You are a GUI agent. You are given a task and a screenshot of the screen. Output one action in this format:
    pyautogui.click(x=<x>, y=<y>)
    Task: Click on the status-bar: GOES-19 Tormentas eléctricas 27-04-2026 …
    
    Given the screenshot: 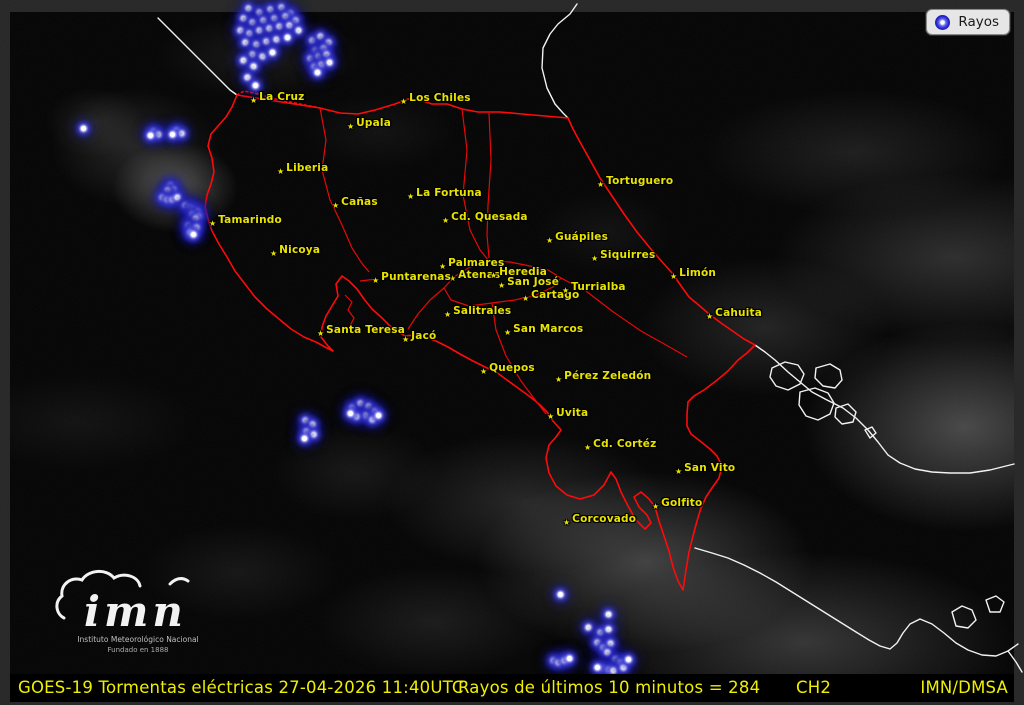 What is the action you would take?
    pyautogui.click(x=512, y=688)
    